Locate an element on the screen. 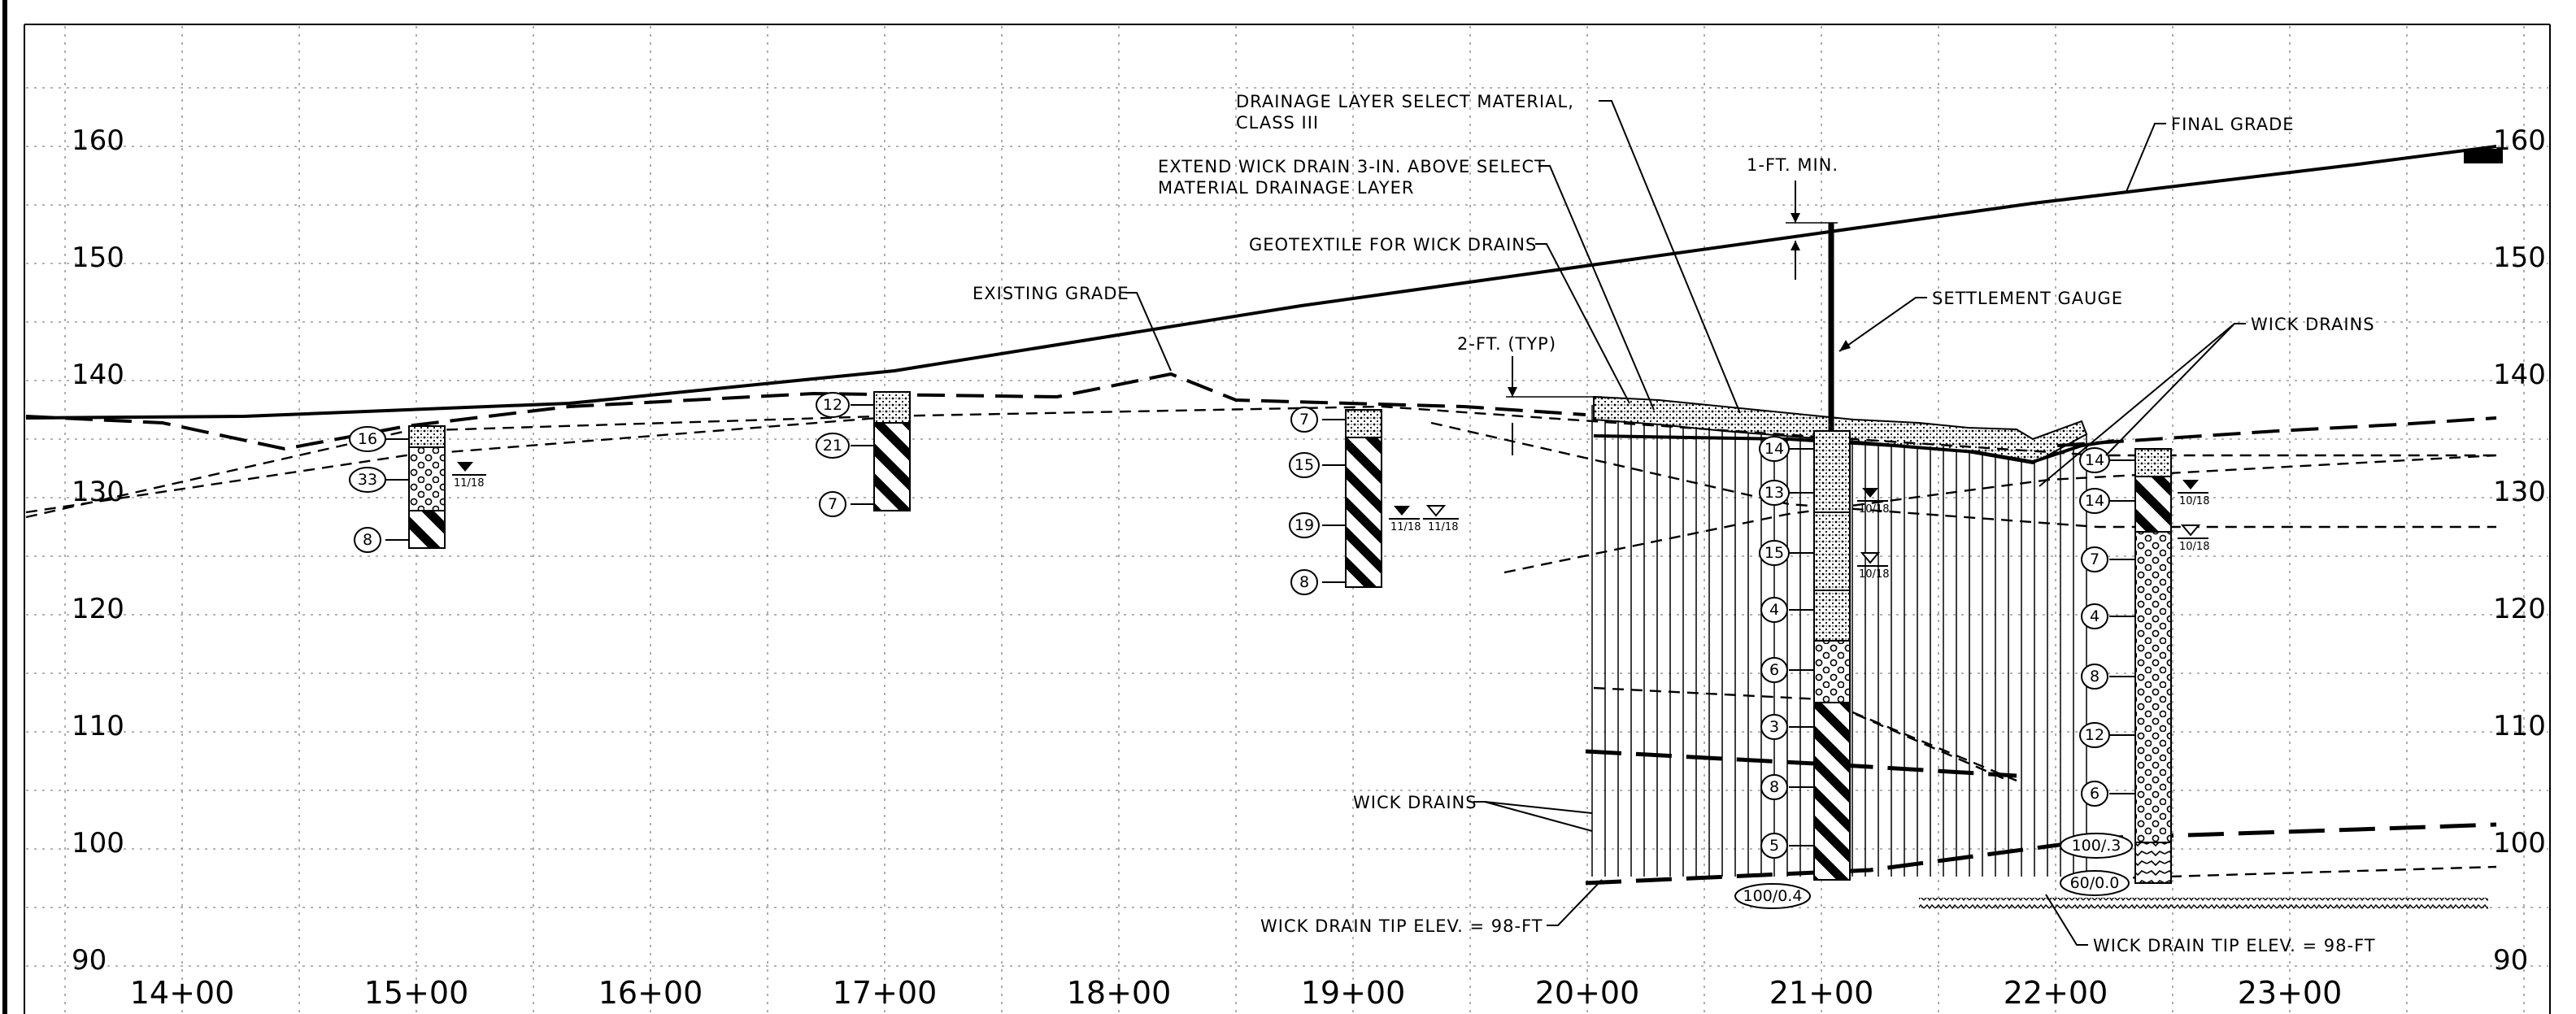  existing-grade-line is located at coordinates (1854, 449).